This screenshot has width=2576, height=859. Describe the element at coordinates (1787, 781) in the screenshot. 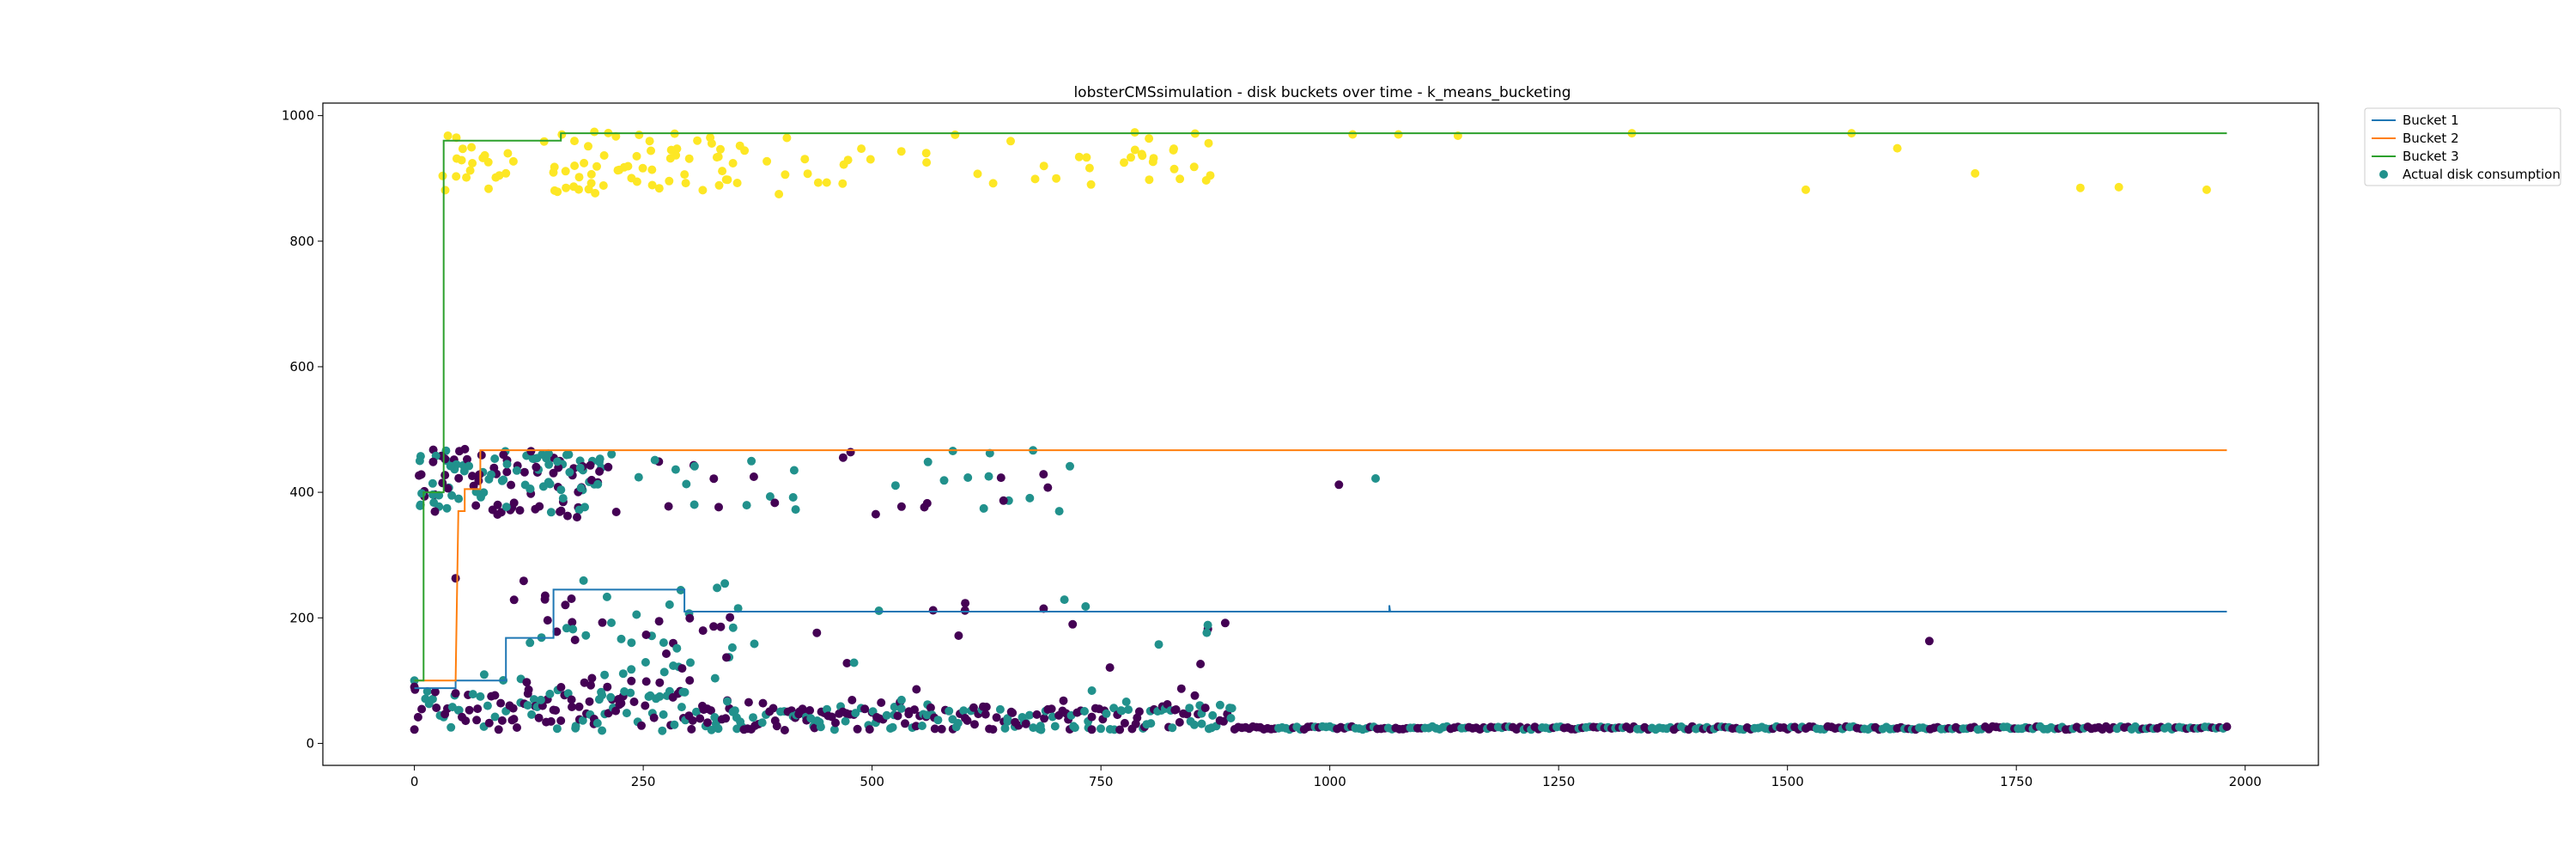

I see `x-tick-label: 1500` at that location.